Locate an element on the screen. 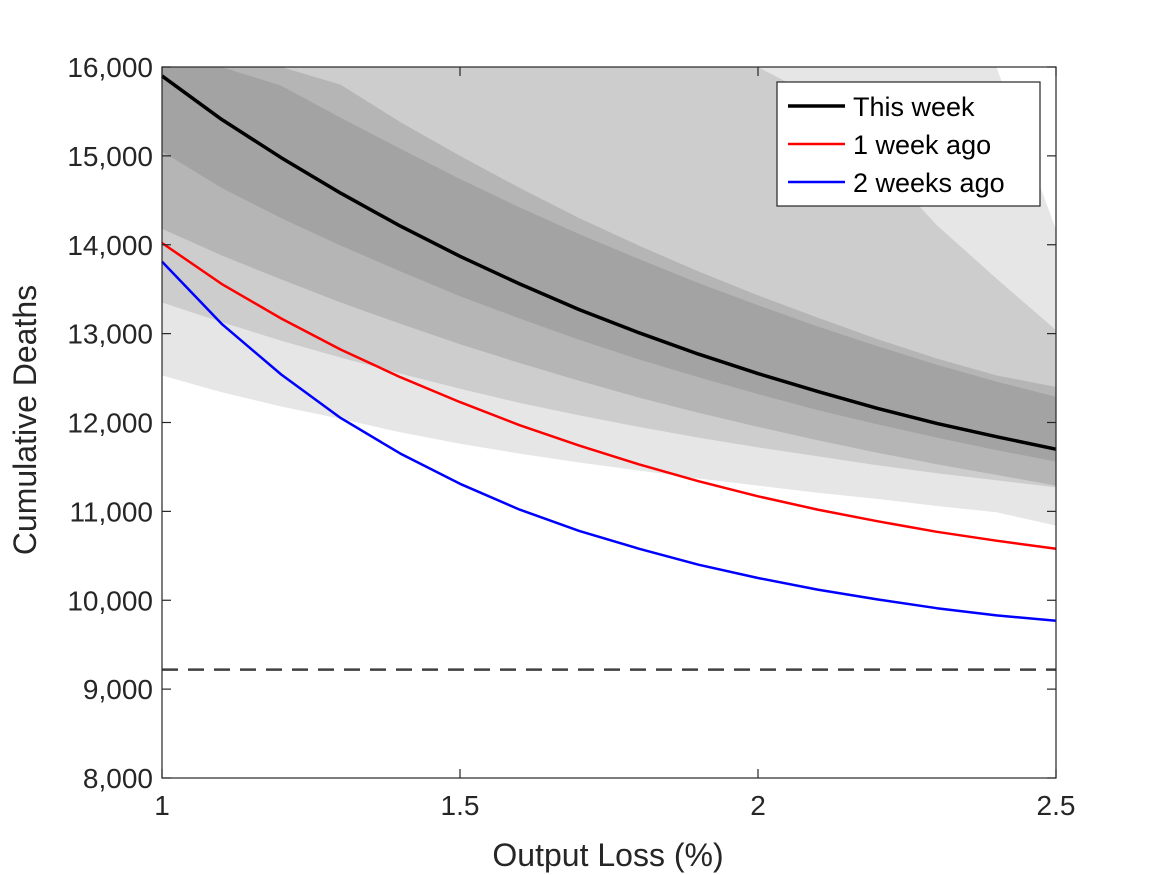 The height and width of the screenshot is (875, 1167). x-tick-label: 1.5 is located at coordinates (460, 805).